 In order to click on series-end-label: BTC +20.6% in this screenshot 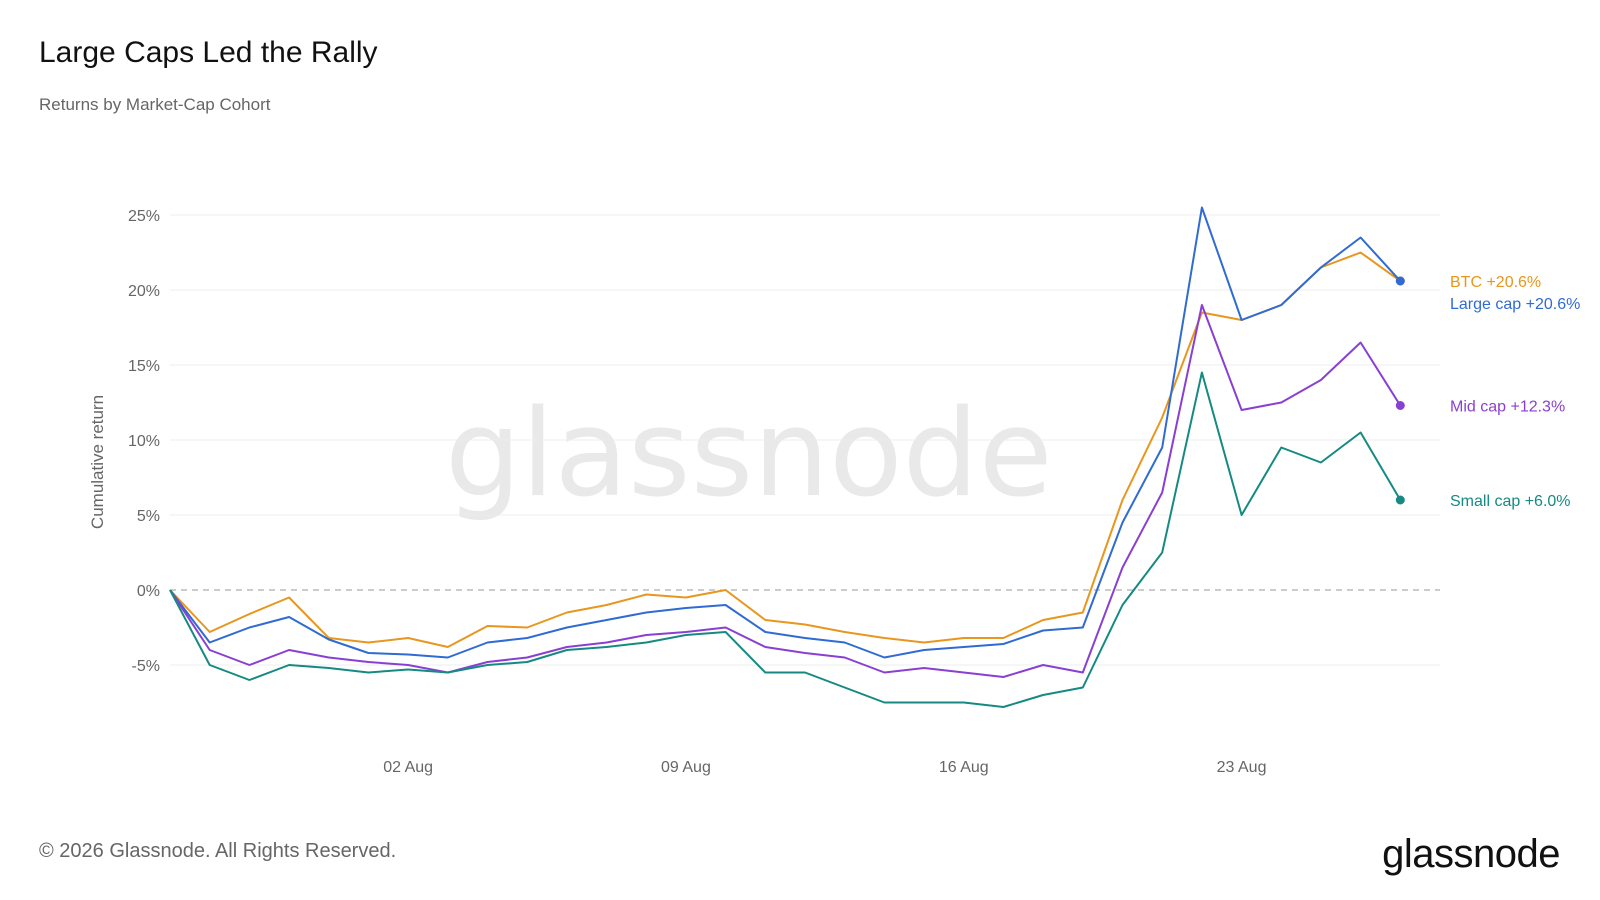, I will do `click(1495, 282)`.